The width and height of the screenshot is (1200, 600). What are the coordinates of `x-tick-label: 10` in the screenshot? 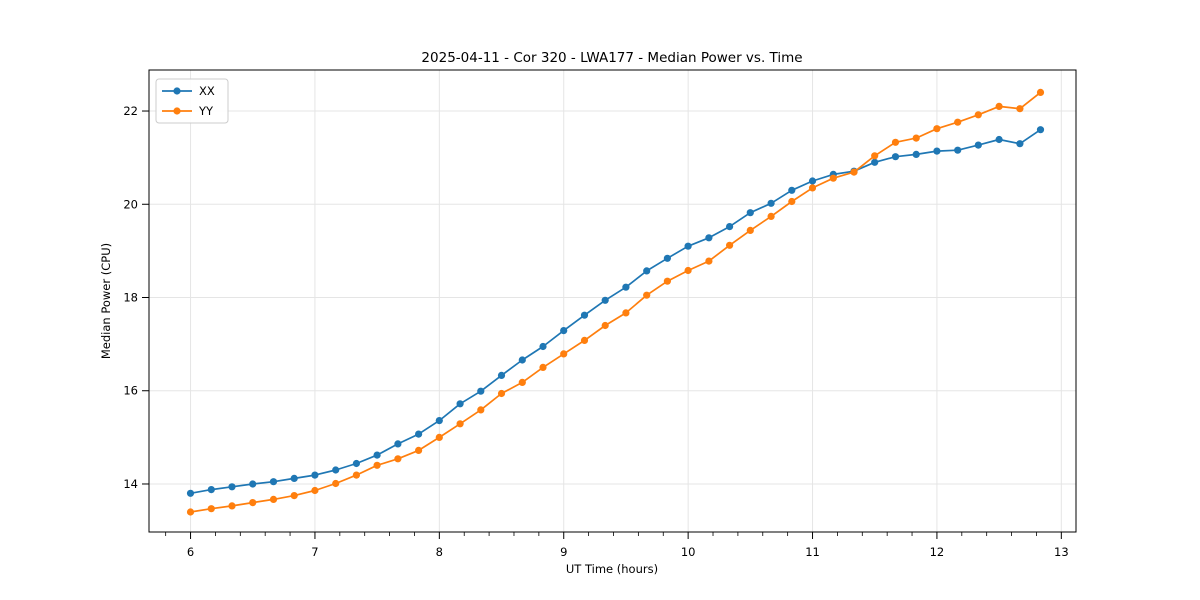 It's located at (688, 552).